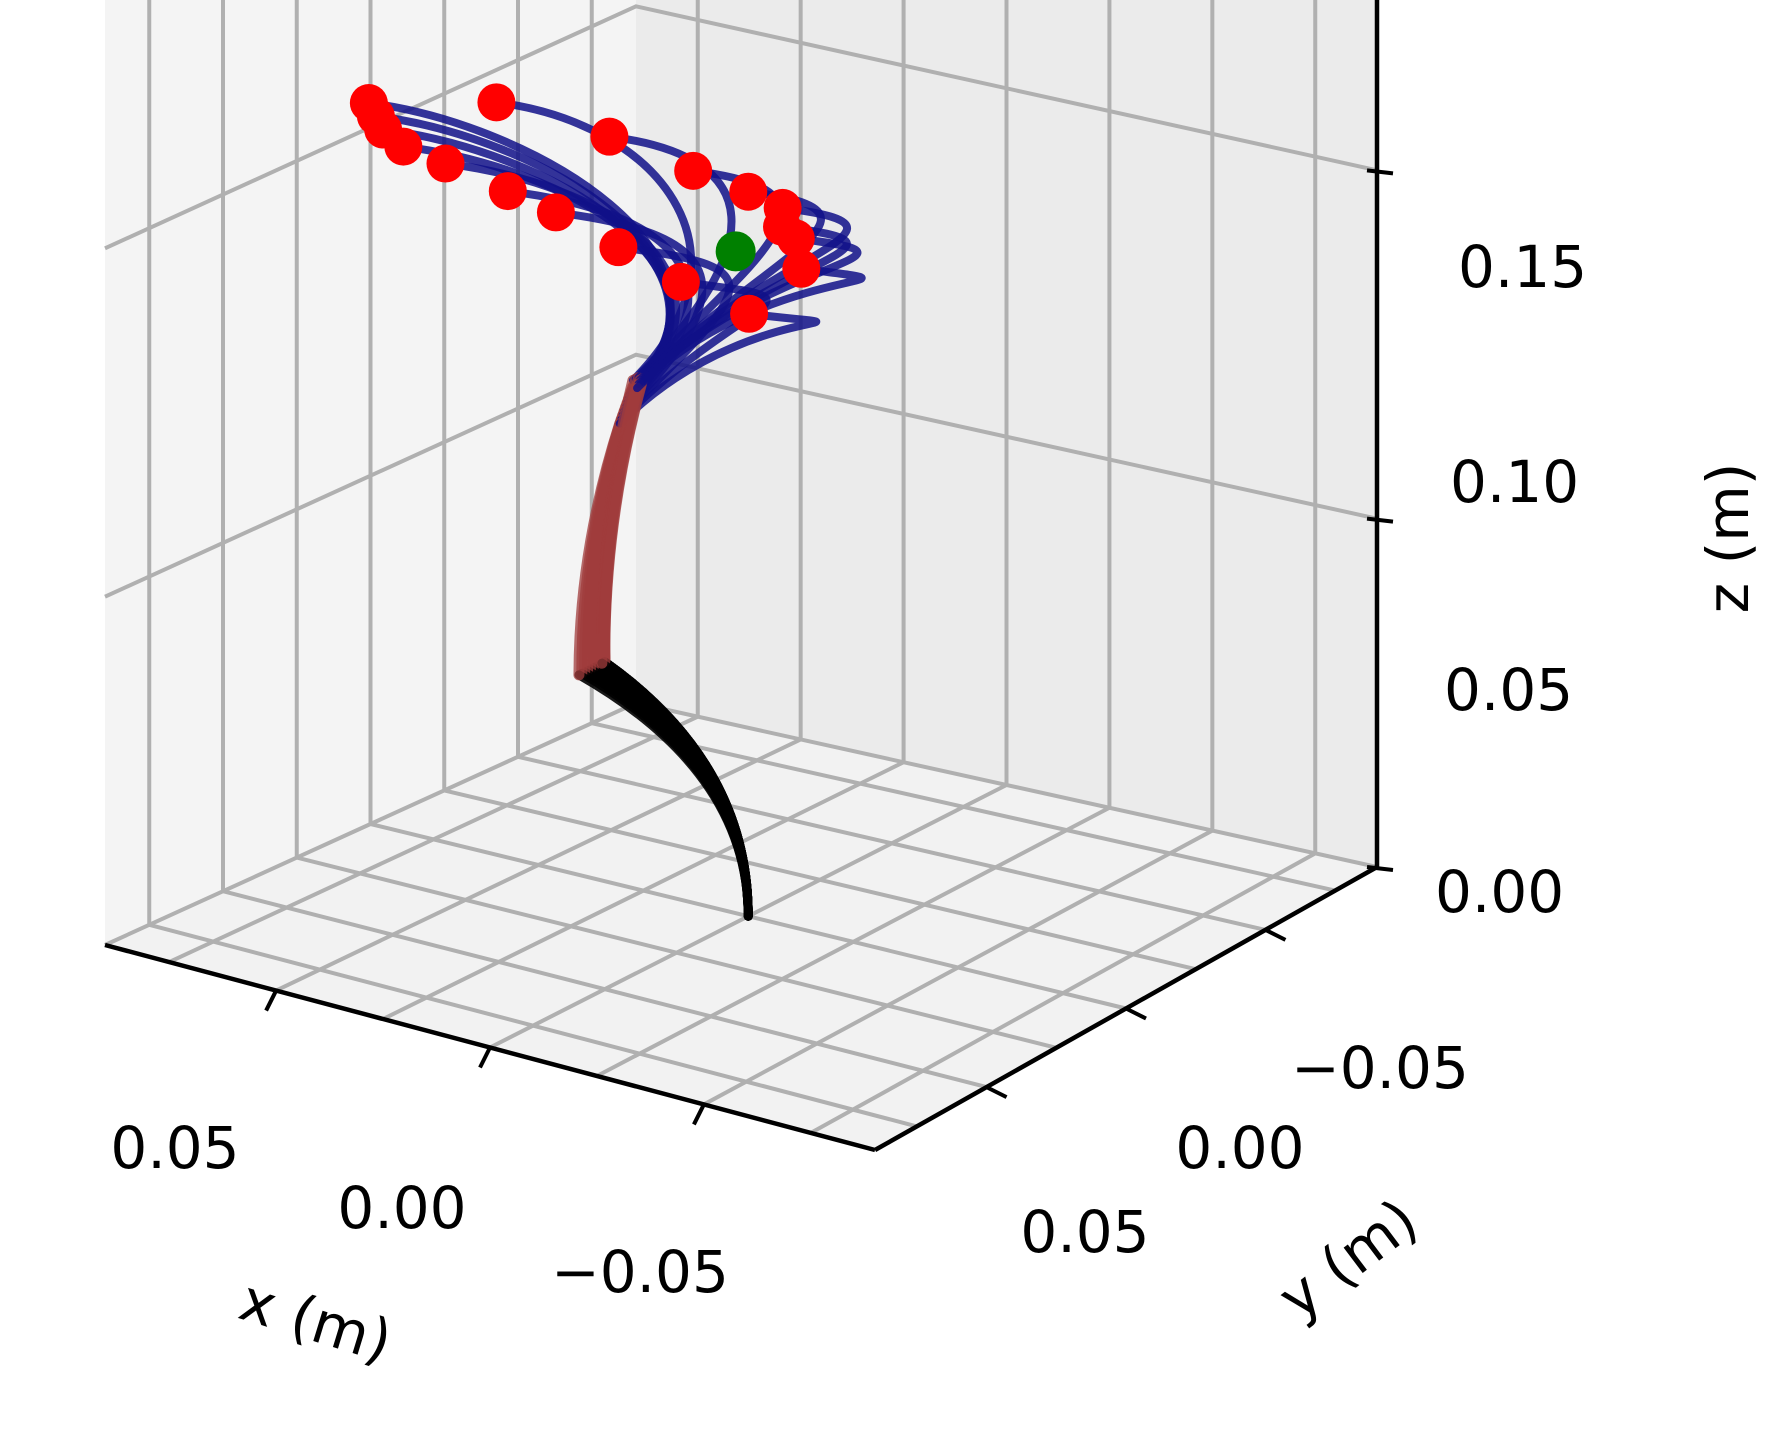 Image resolution: width=1790 pixels, height=1444 pixels. What do you see at coordinates (1380, 1068) in the screenshot?
I see `y-tick-label: −0.05` at bounding box center [1380, 1068].